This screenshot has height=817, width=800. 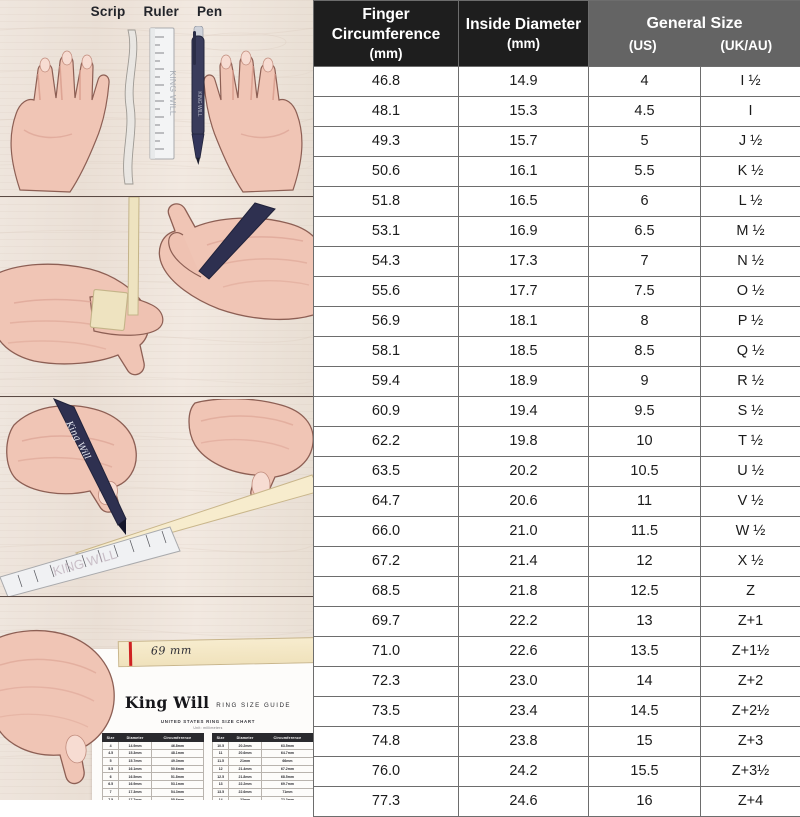 What do you see at coordinates (524, 441) in the screenshot?
I see `cell-inside-diameter: 19.8` at bounding box center [524, 441].